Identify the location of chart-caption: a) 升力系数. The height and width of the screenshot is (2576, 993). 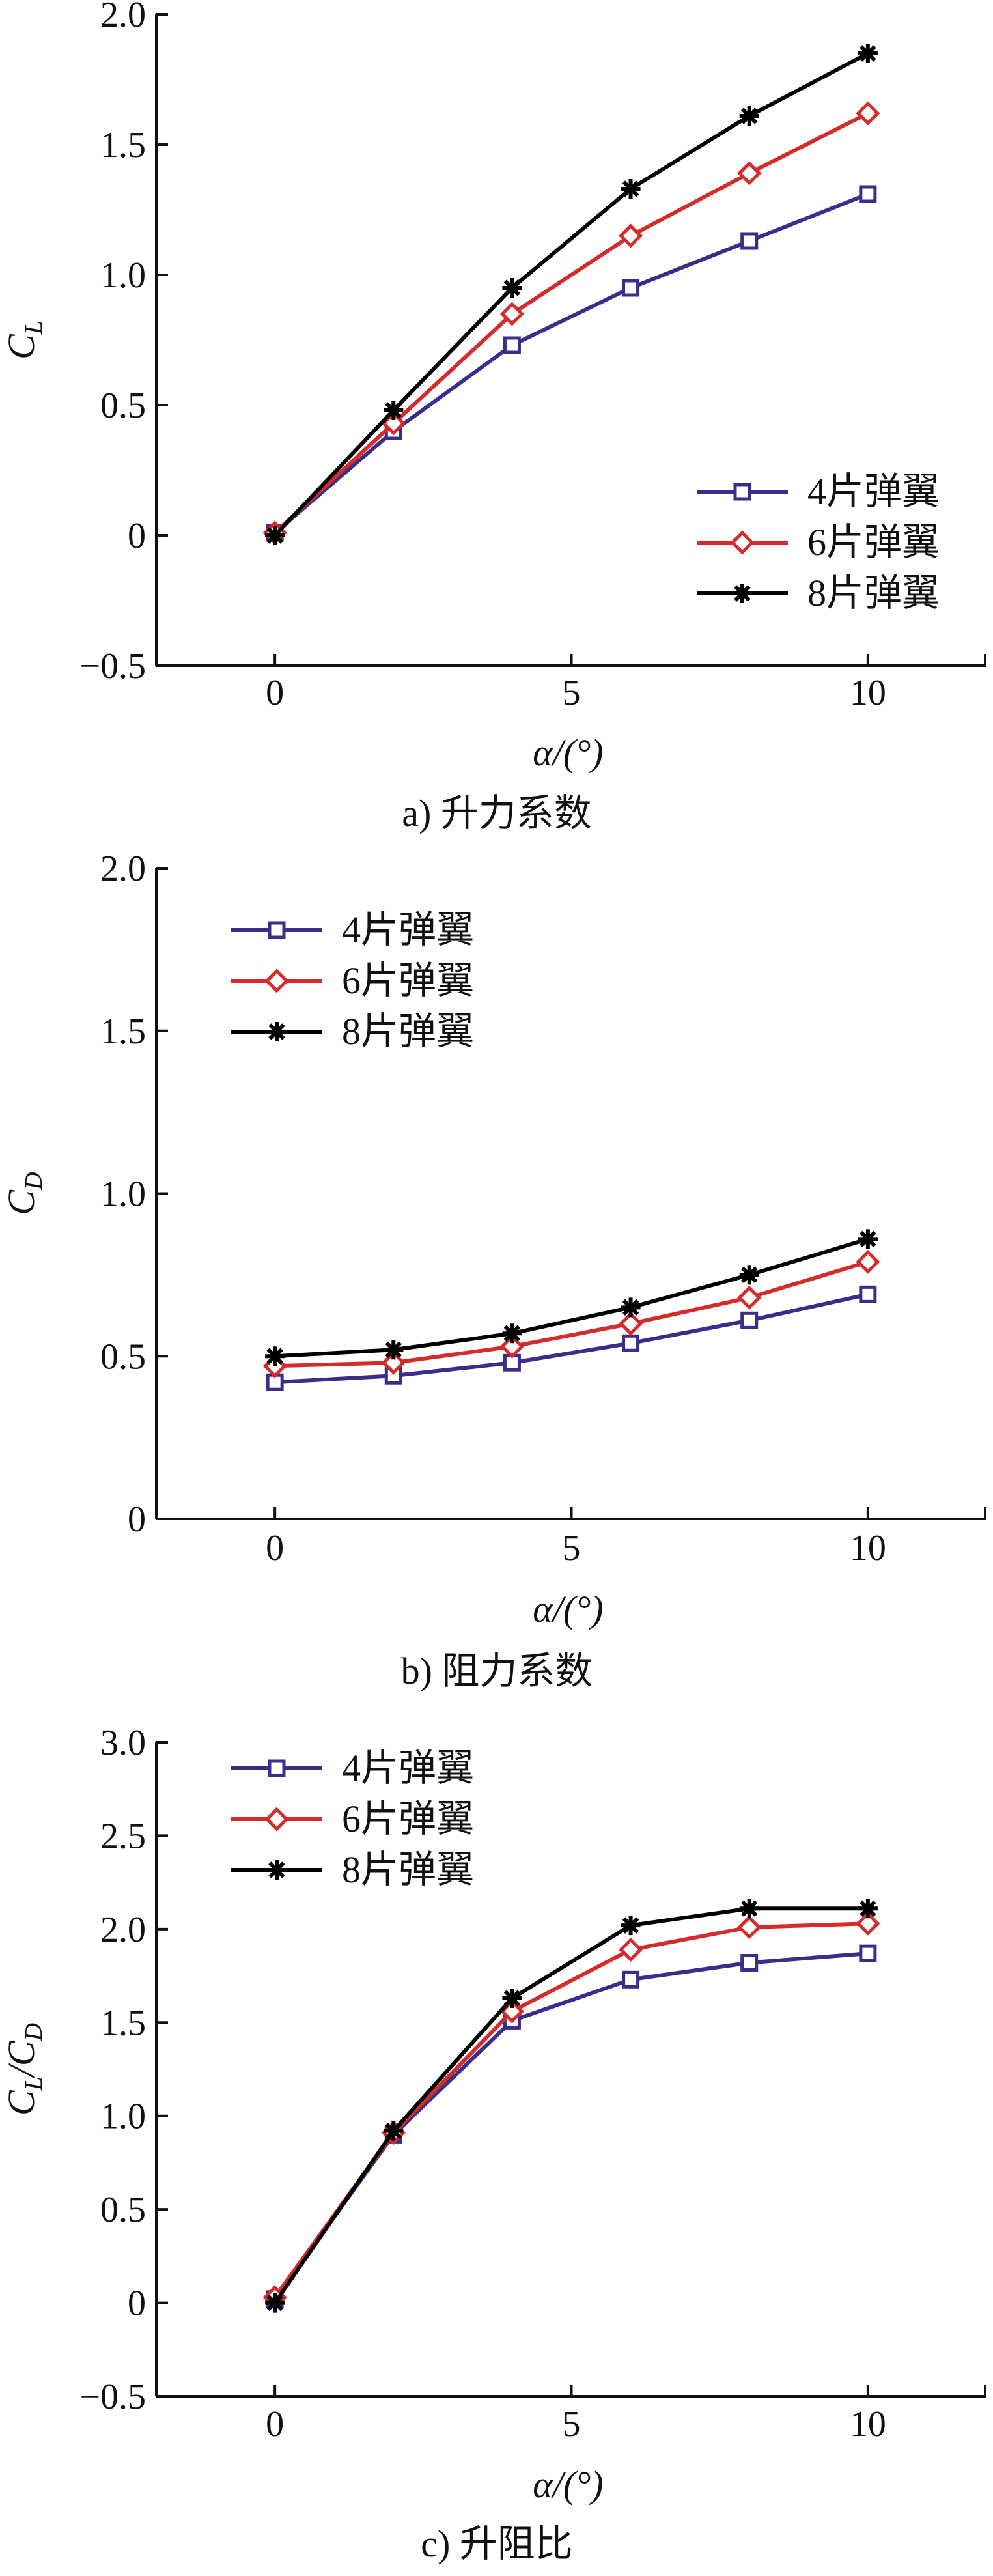
(497, 813).